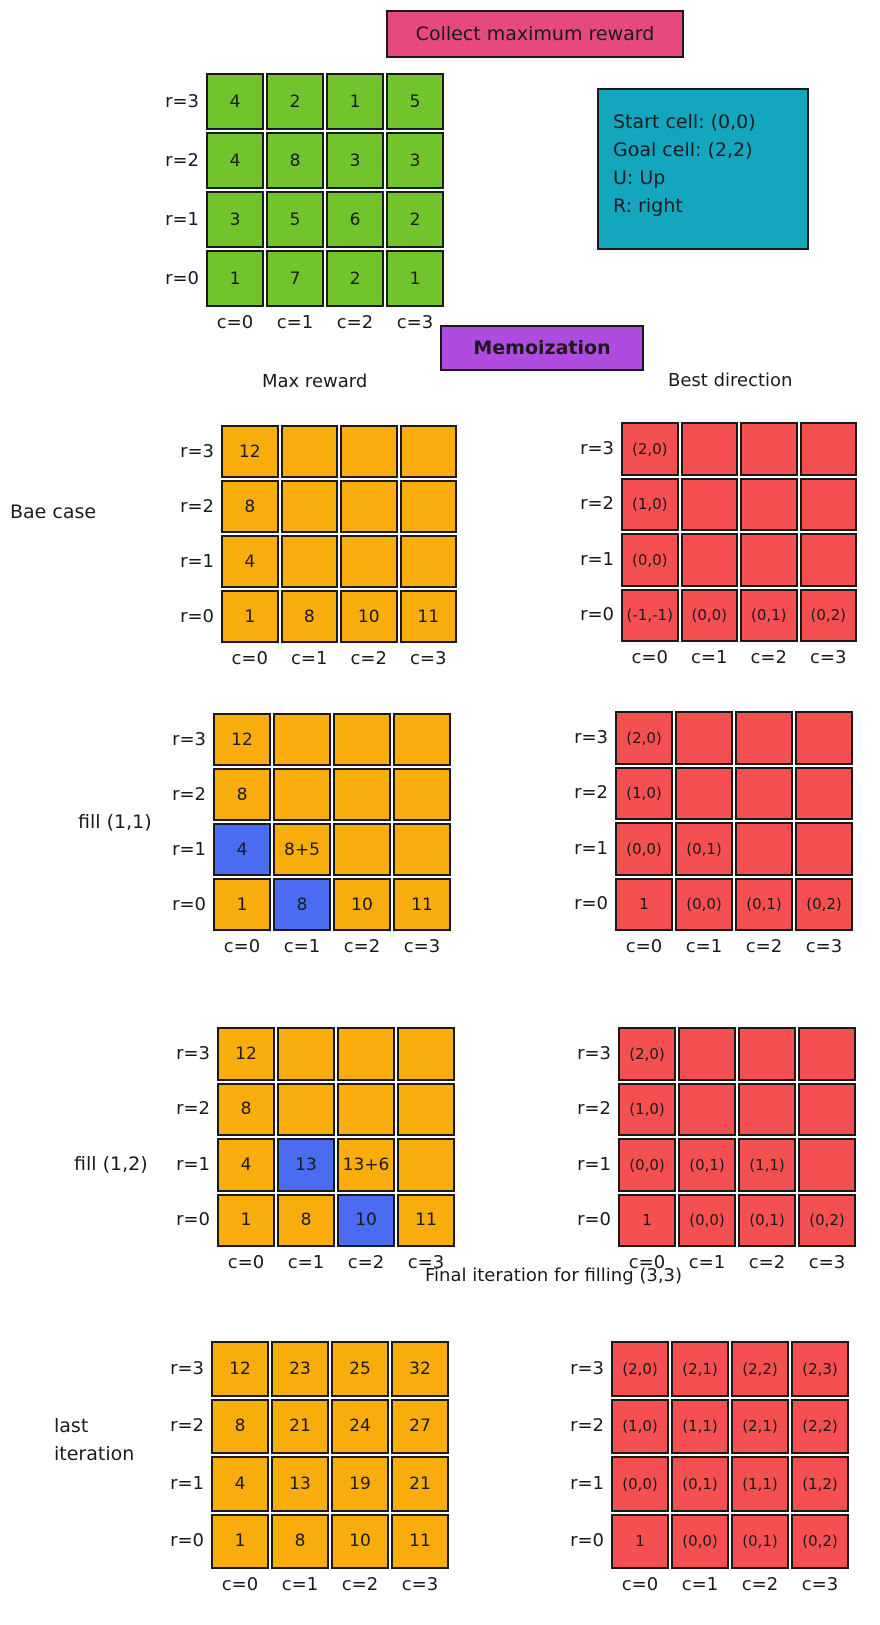  Describe the element at coordinates (535, 34) in the screenshot. I see `title-banner: Collect maximum reward` at that location.